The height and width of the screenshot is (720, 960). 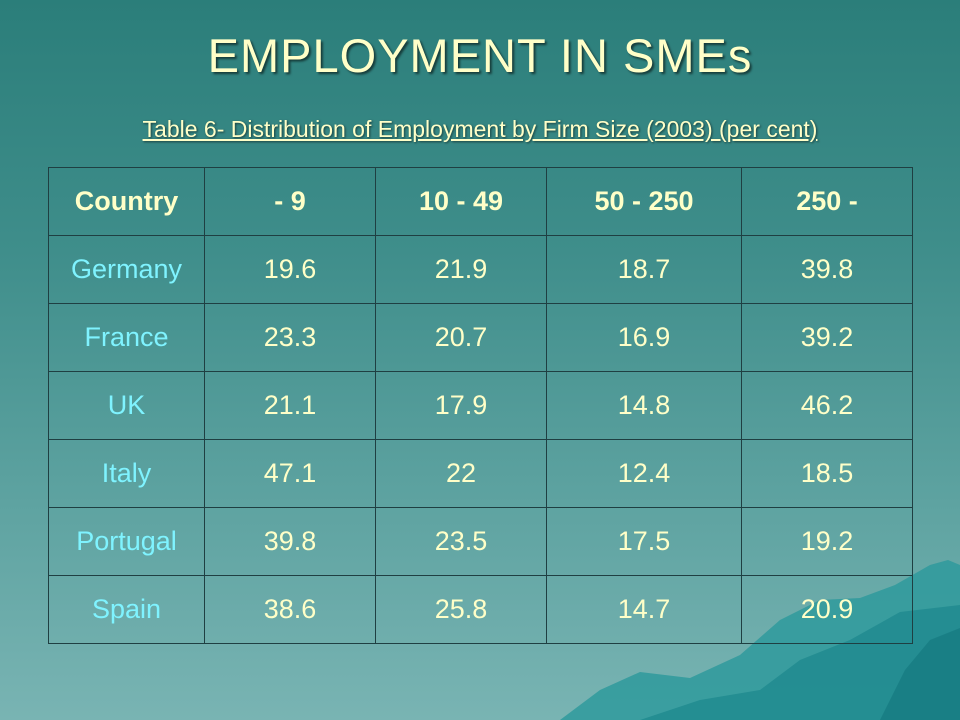 What do you see at coordinates (644, 609) in the screenshot?
I see `value-cell: 14.7` at bounding box center [644, 609].